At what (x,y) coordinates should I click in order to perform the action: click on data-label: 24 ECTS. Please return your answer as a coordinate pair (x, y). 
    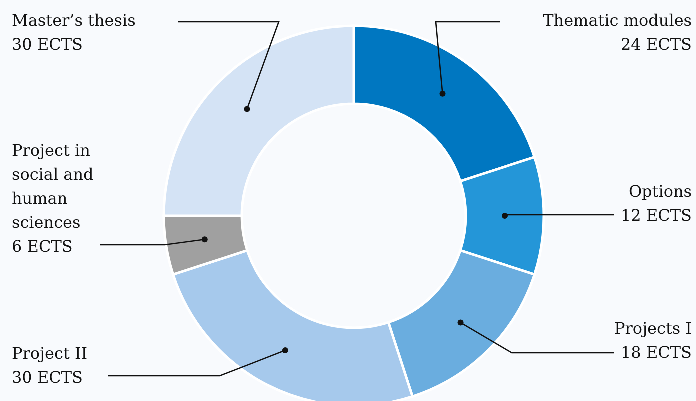
    Looking at the image, I should click on (656, 44).